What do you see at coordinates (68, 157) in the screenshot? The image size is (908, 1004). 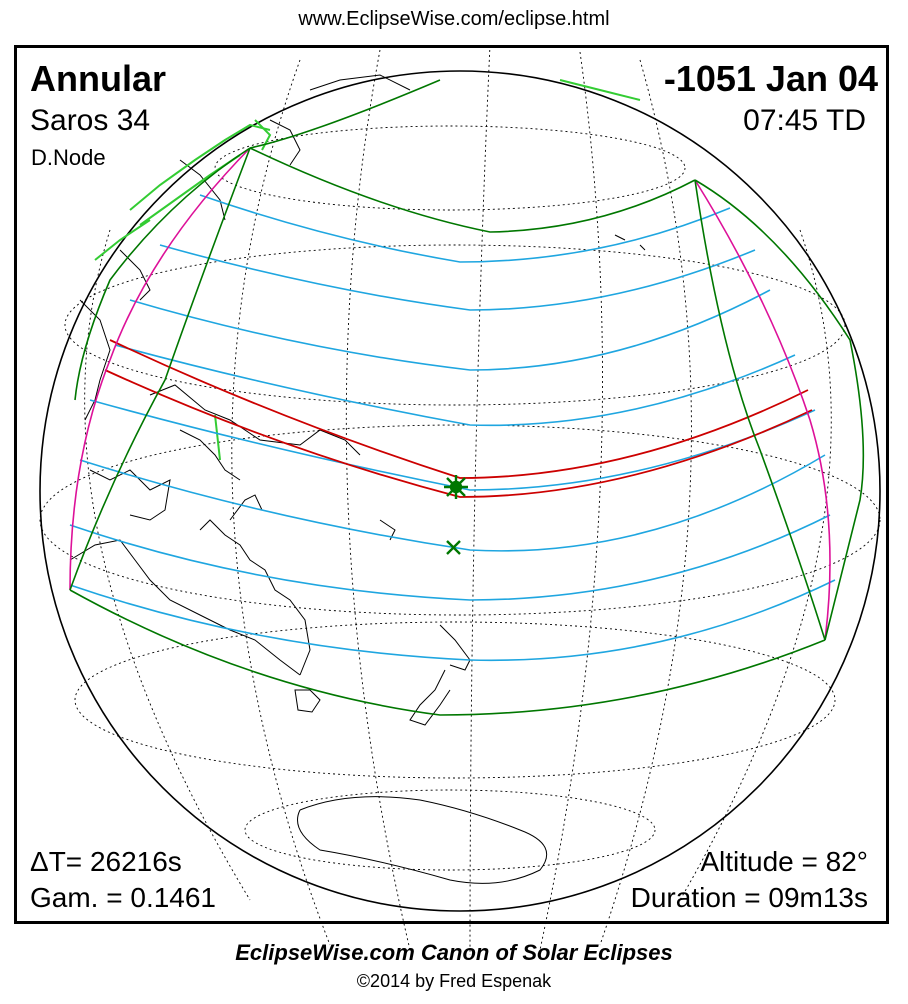 I see `node-label: D.Node` at bounding box center [68, 157].